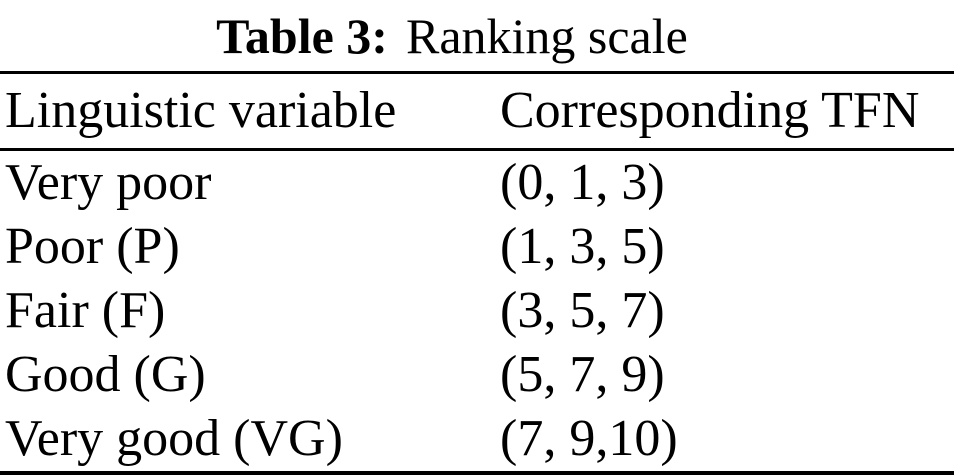  Describe the element at coordinates (477, 375) in the screenshot. I see `table-row-good: Good (G) (5, 7, 9)` at that location.